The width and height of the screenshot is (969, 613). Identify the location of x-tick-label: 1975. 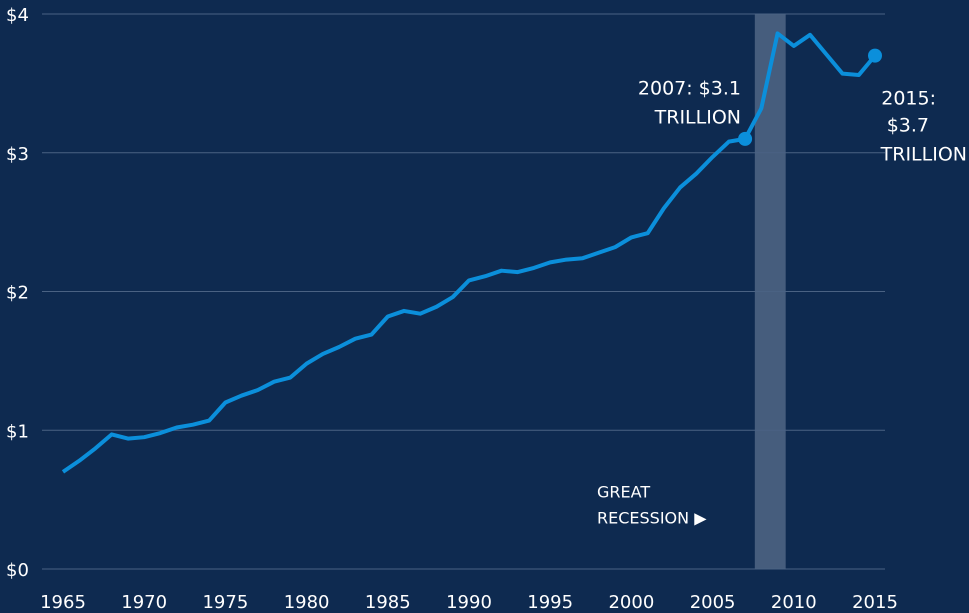
(225, 602).